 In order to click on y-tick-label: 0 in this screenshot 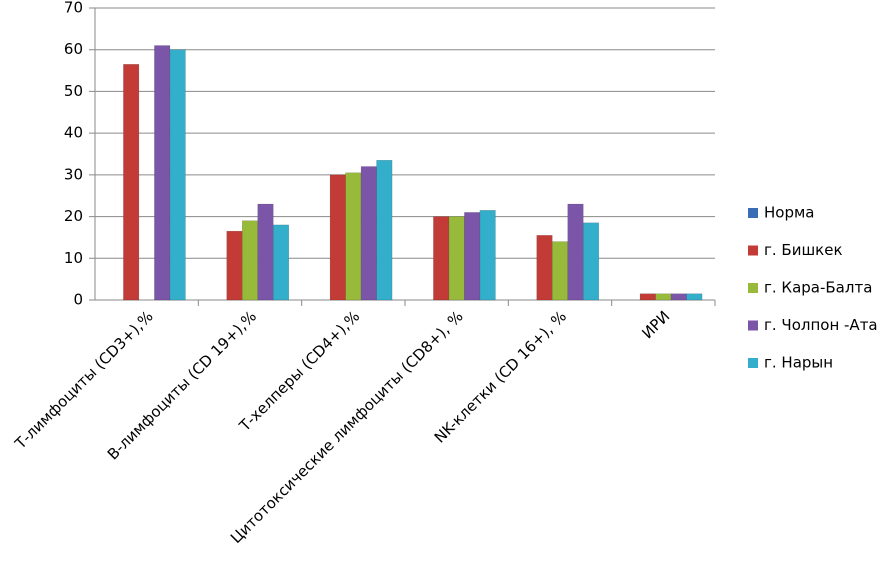, I will do `click(78, 300)`.